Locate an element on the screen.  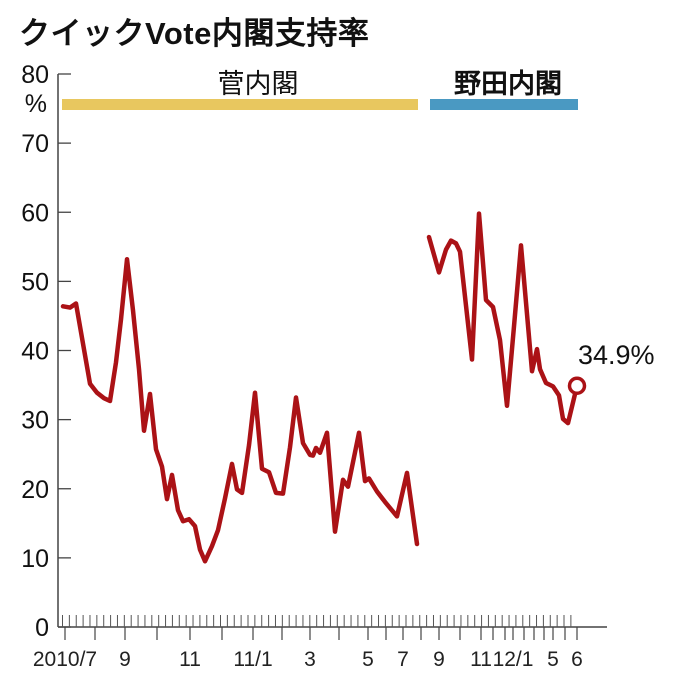
kan-cabinet-label: 菅内閣 is located at coordinates (258, 84).